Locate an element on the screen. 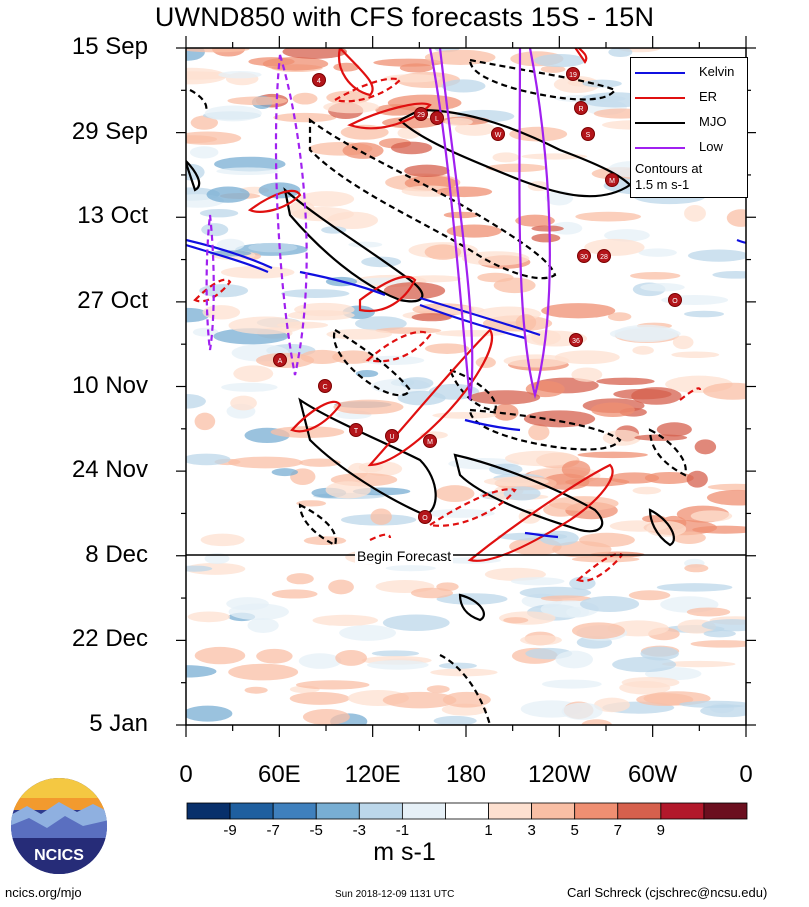 The width and height of the screenshot is (809, 907). colorbar-label: 7 is located at coordinates (617, 830).